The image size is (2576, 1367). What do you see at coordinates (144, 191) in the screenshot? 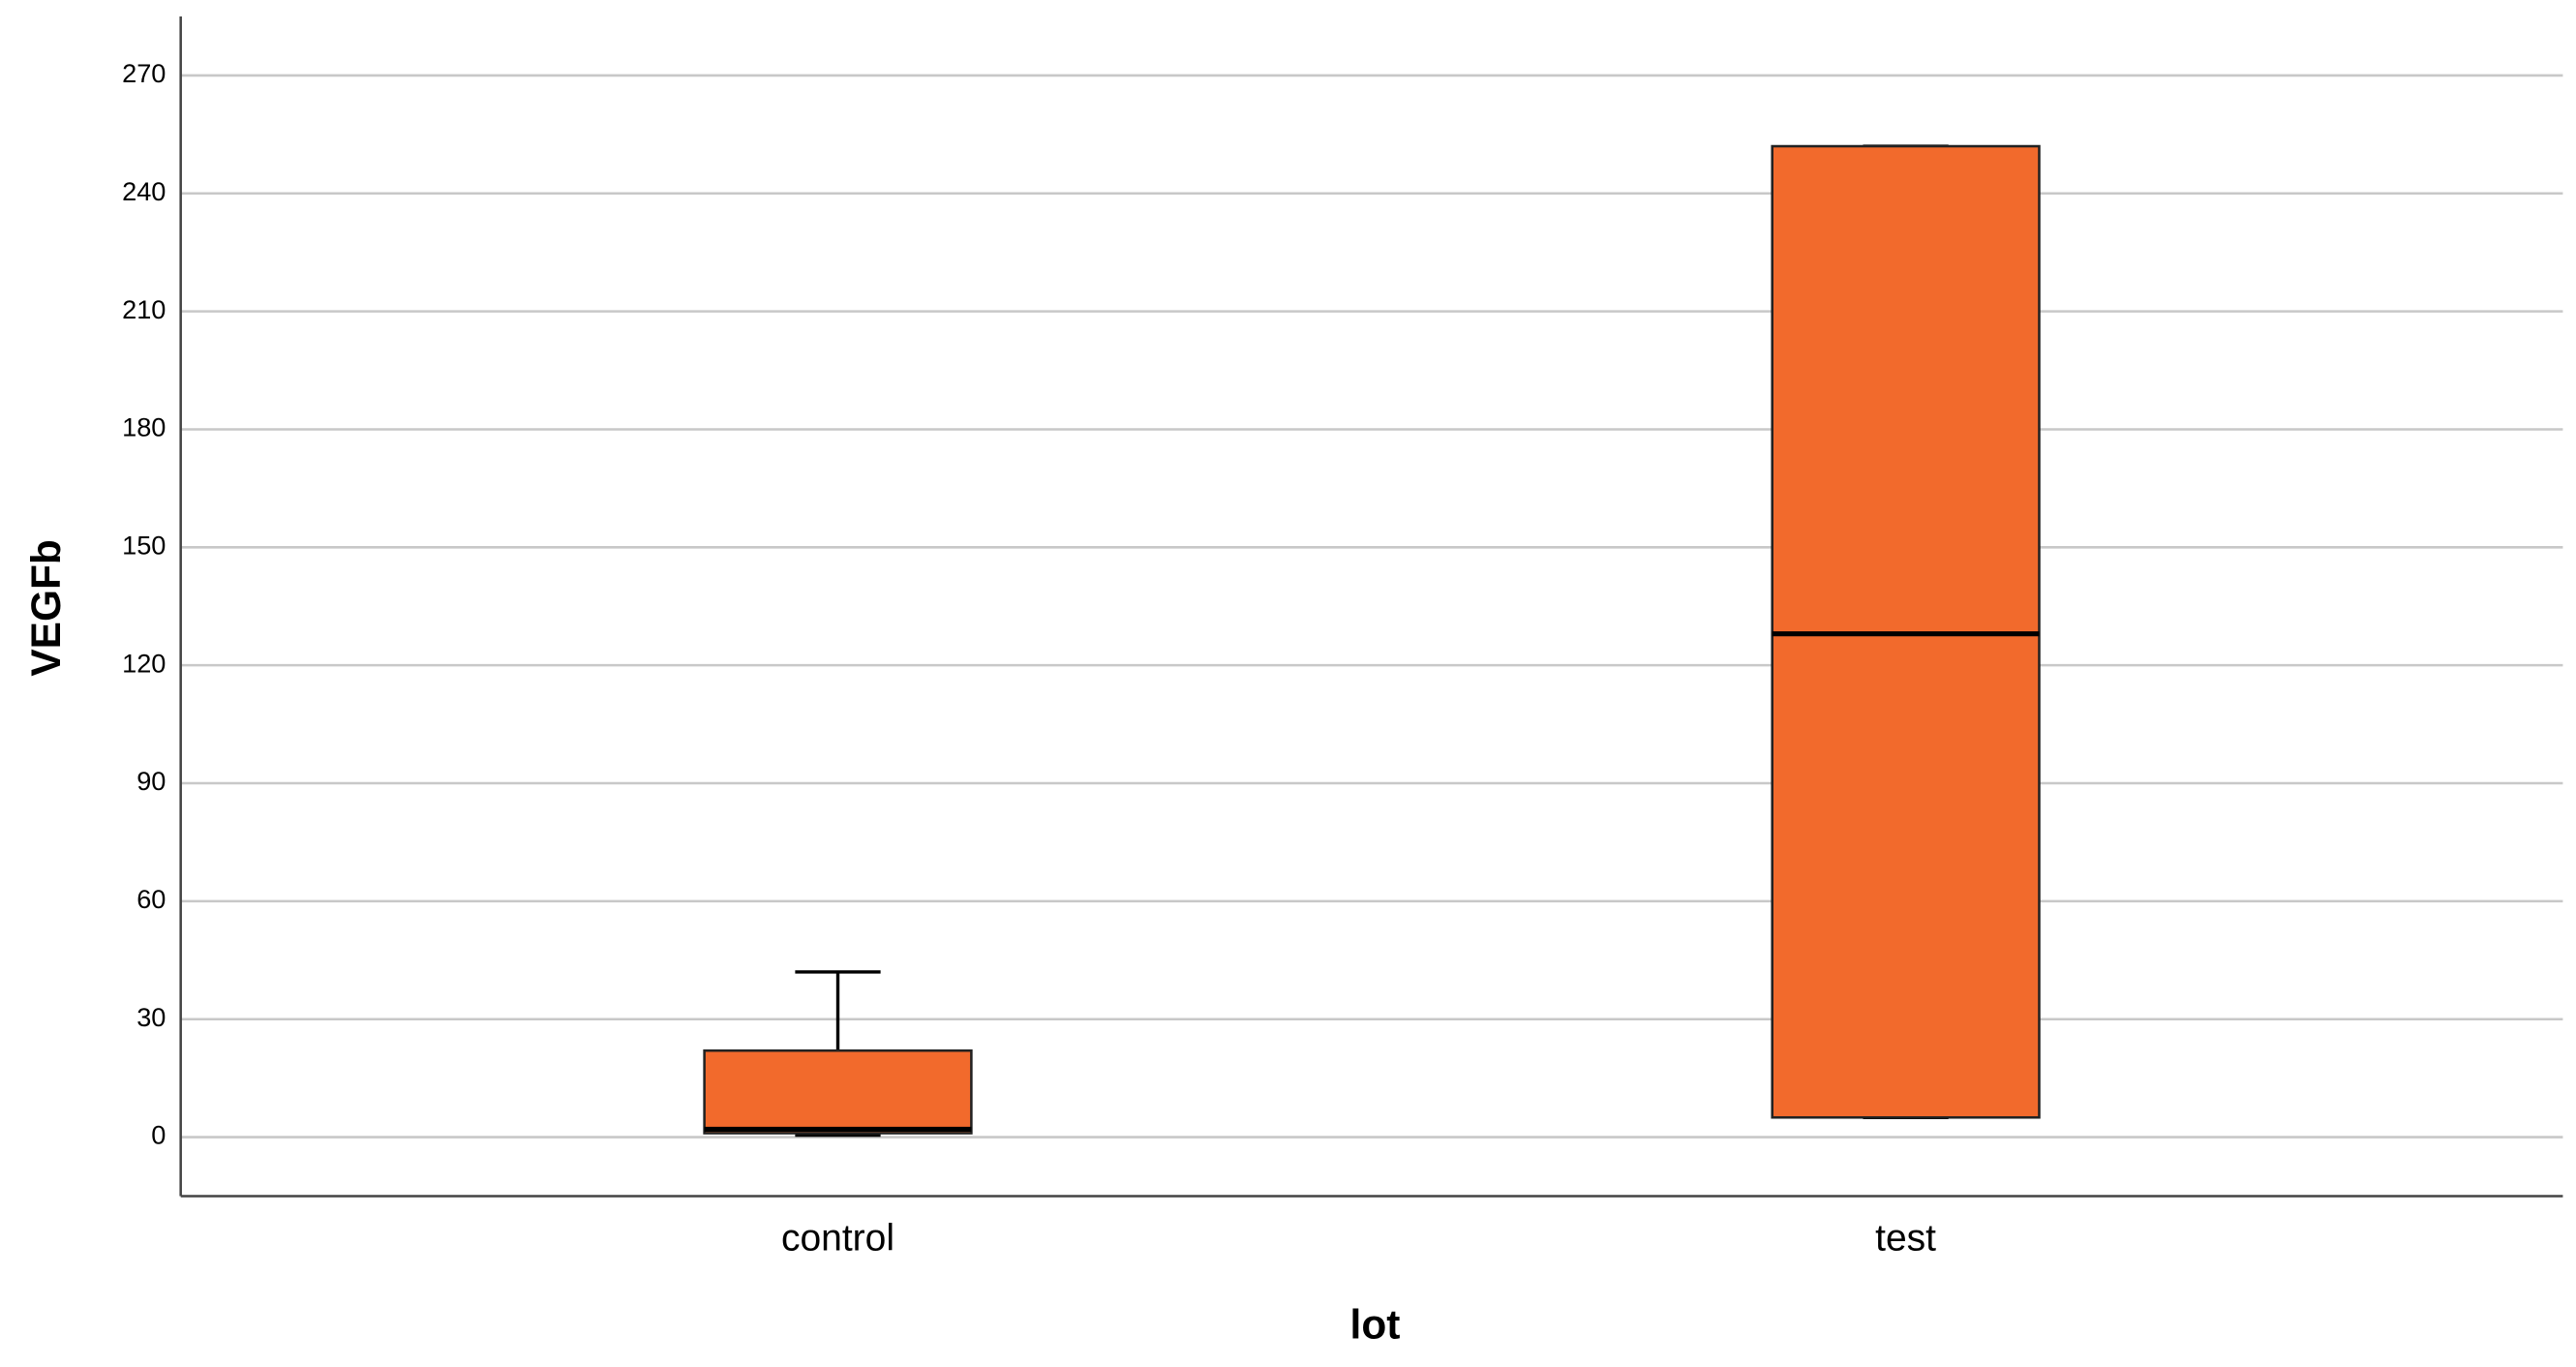
I see `y-tick-label: 240` at bounding box center [144, 191].